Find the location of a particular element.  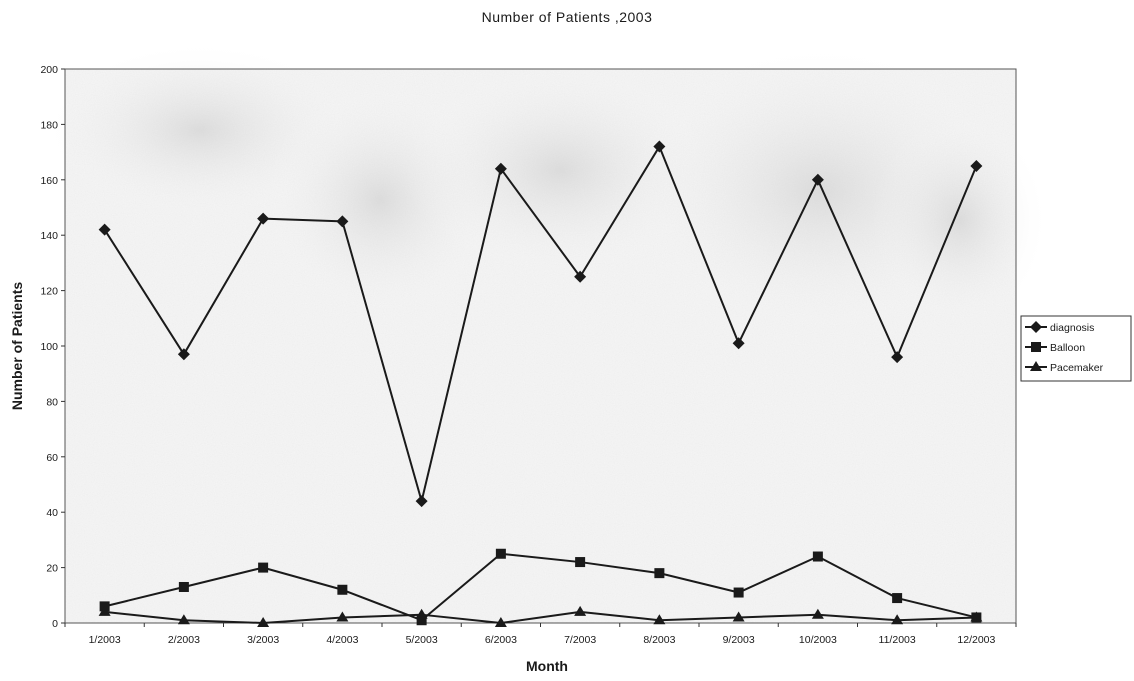

y-axis: 0 20 40 60 80 100 120 140 160 180 200 is located at coordinates (52, 347).